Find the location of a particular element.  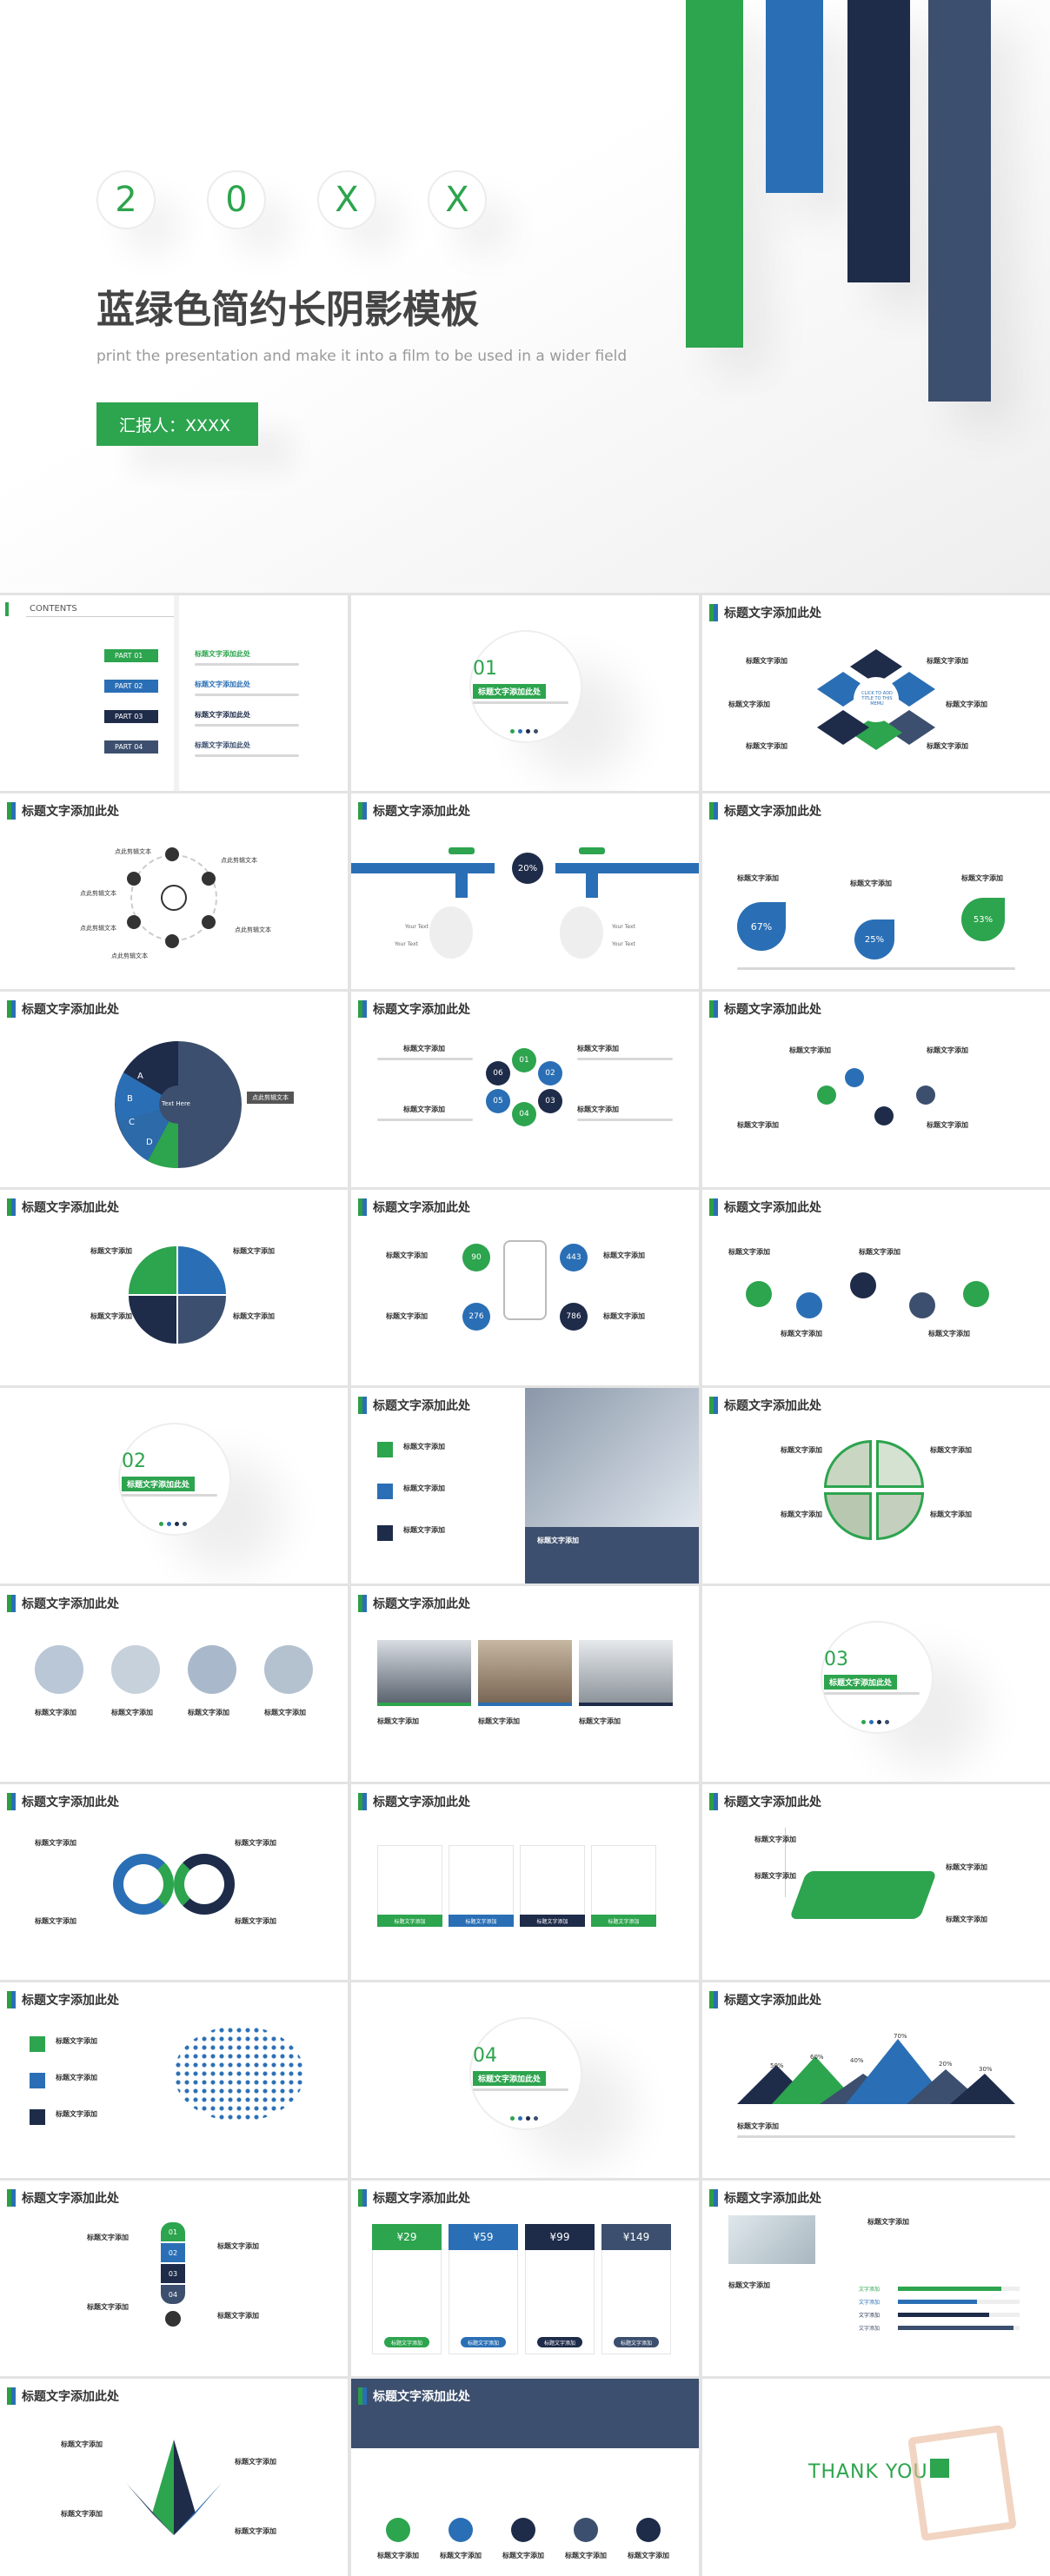

cycle-arrow is located at coordinates (205, 1885).